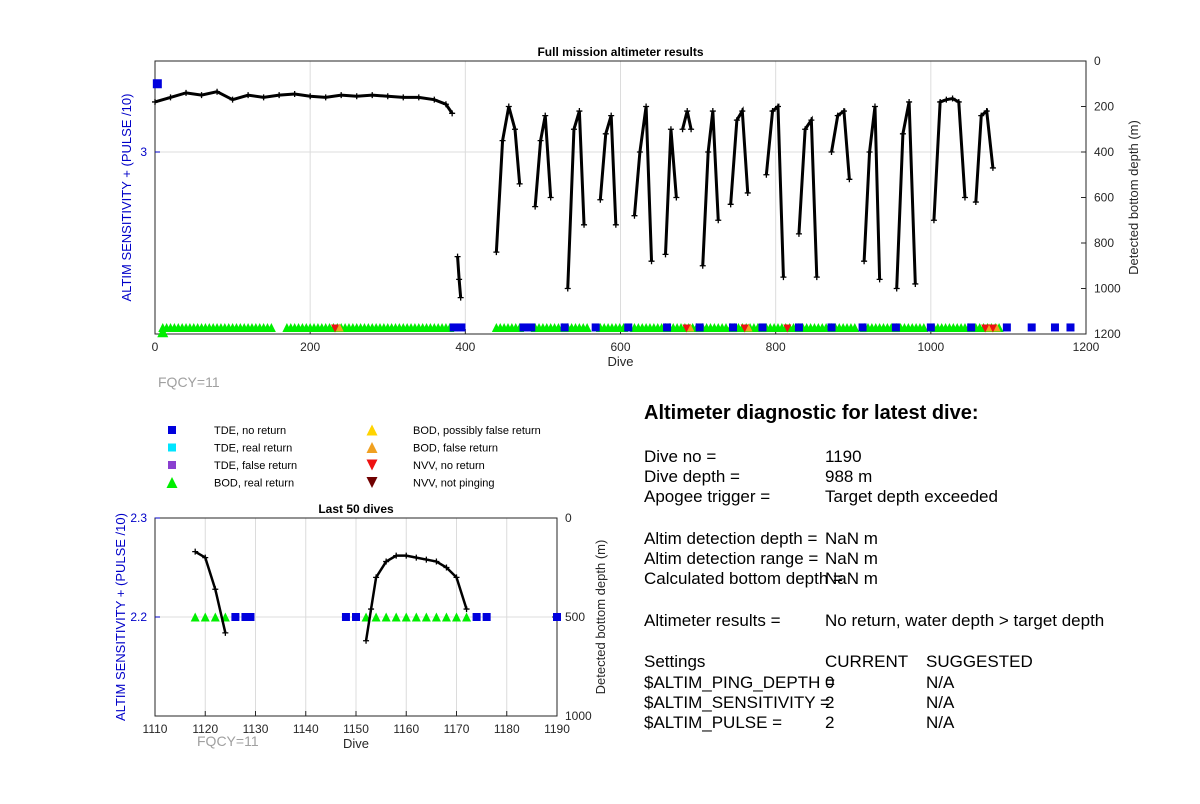  Describe the element at coordinates (228, 741) in the screenshot. I see `fqcy-annotation: FQCY=11` at that location.